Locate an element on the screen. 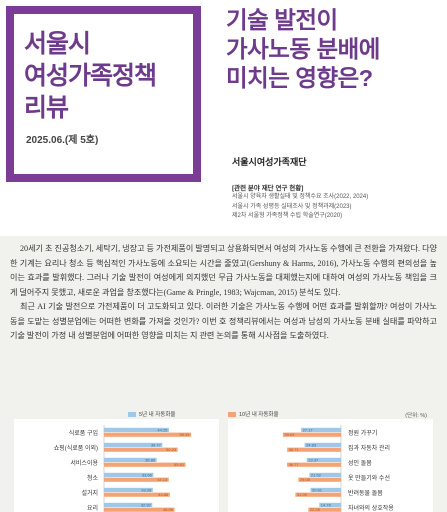 This screenshot has width=447, height=512. chart-data-label: 44.25 is located at coordinates (162, 429).